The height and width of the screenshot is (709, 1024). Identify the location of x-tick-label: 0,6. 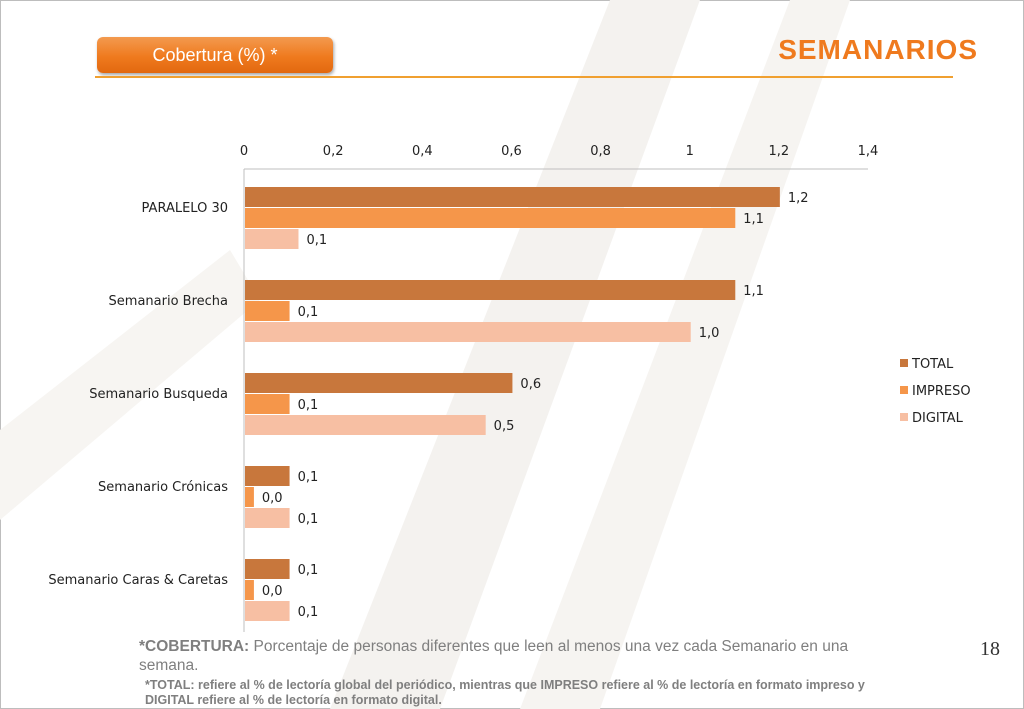
(511, 151).